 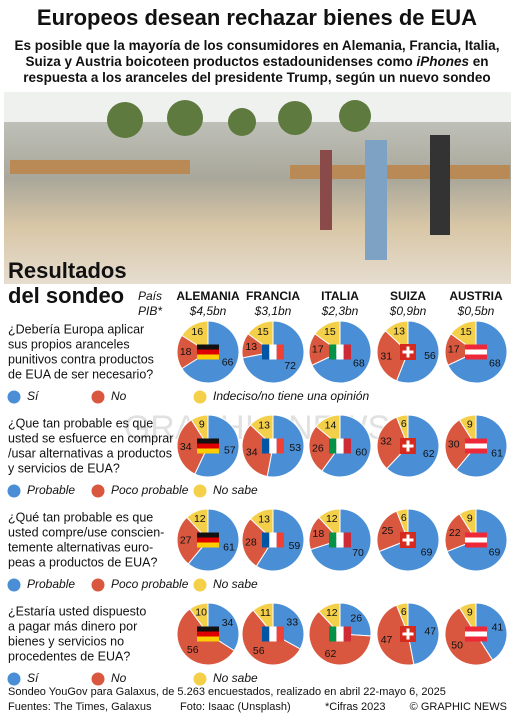 What do you see at coordinates (361, 453) in the screenshot?
I see `slice-label: 60` at bounding box center [361, 453].